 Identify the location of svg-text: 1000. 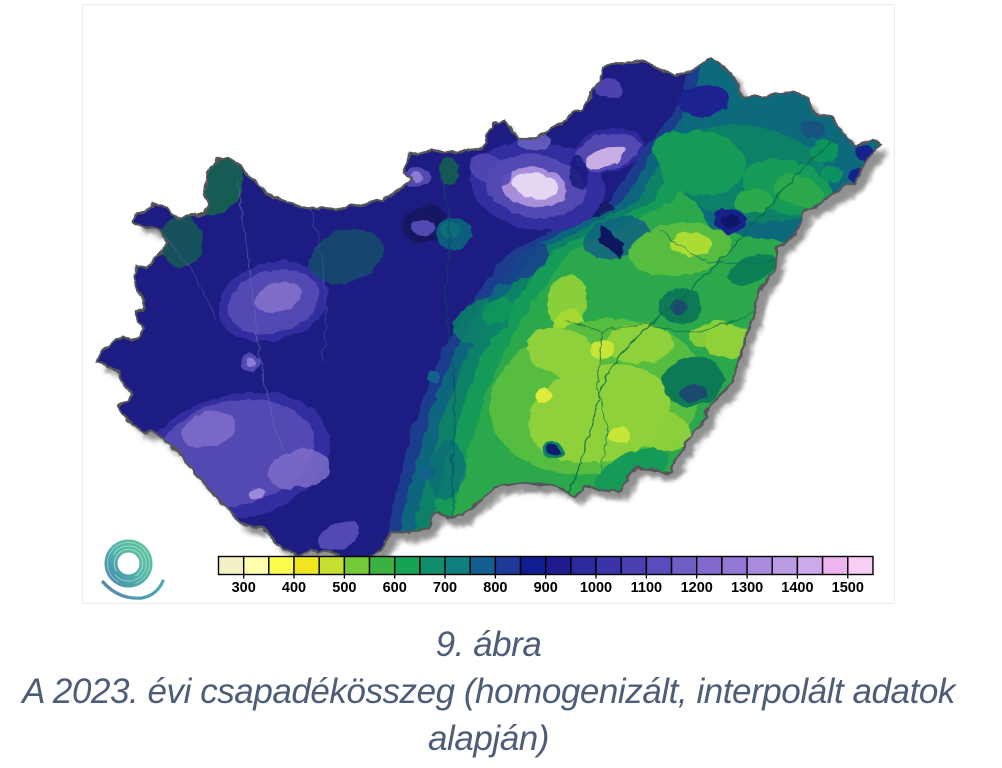
(596, 588).